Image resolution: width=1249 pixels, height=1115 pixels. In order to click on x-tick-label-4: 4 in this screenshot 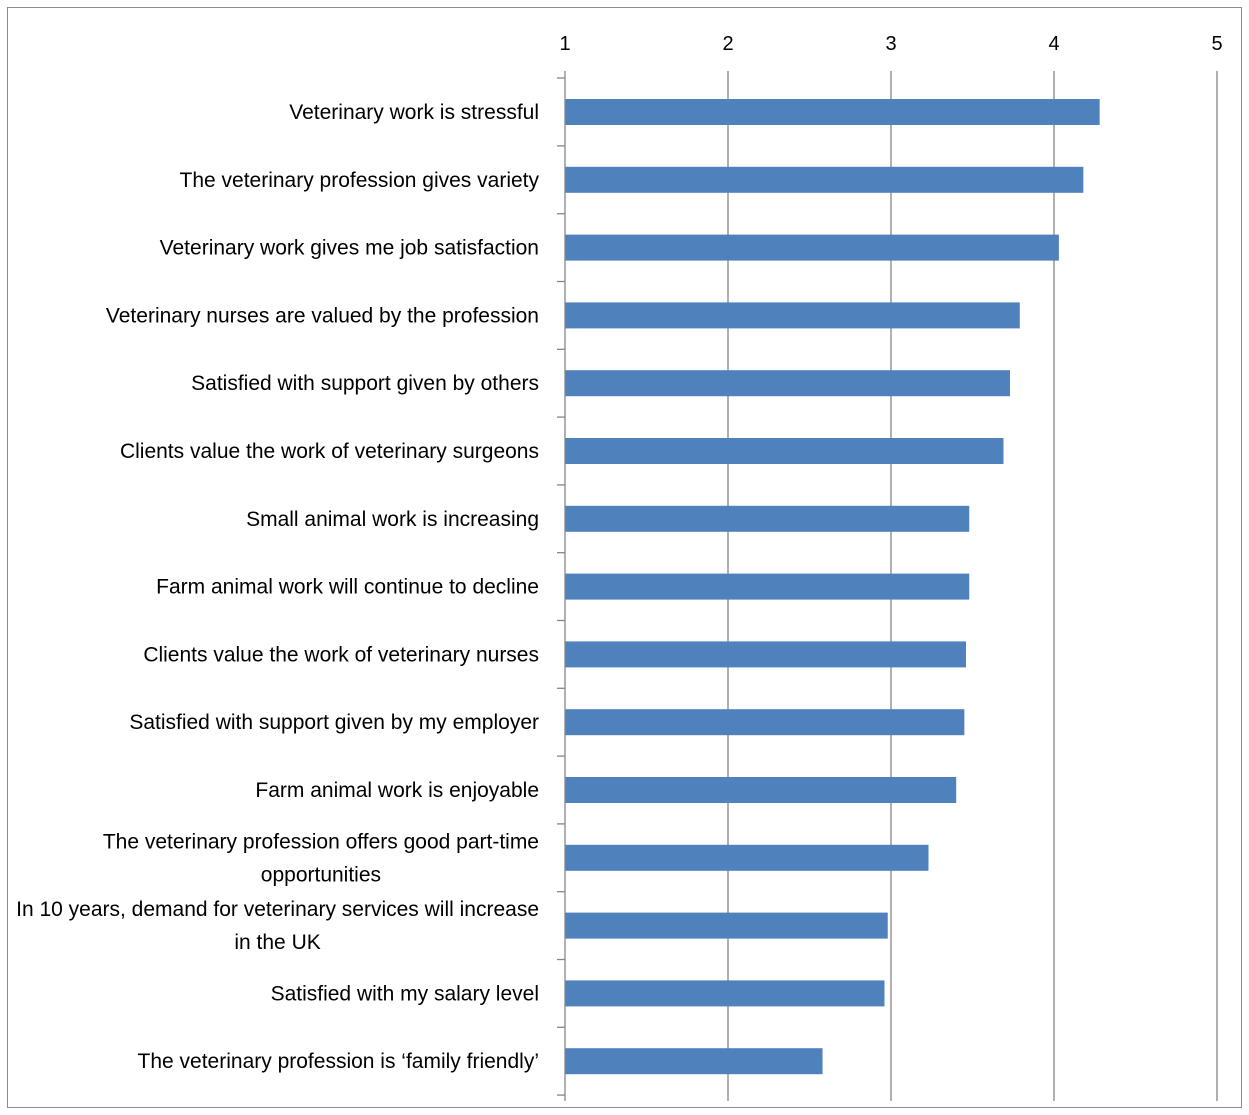, I will do `click(1053, 44)`.